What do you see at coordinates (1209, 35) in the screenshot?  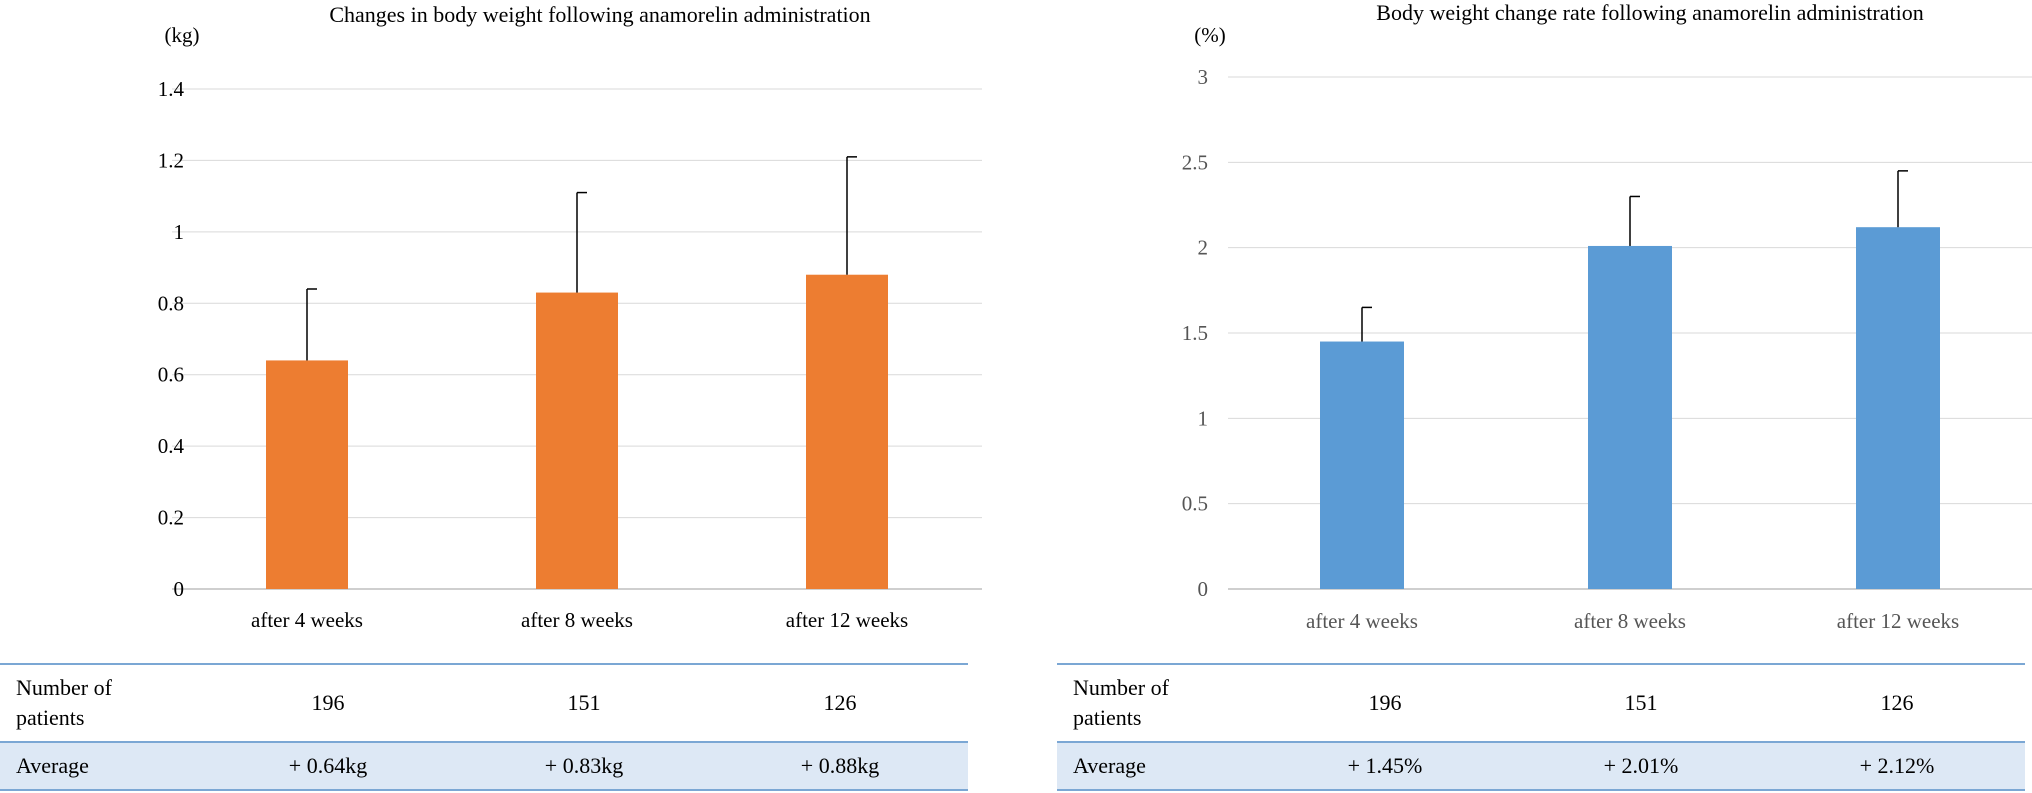 I see `y-axis-unit-label: (%)` at bounding box center [1209, 35].